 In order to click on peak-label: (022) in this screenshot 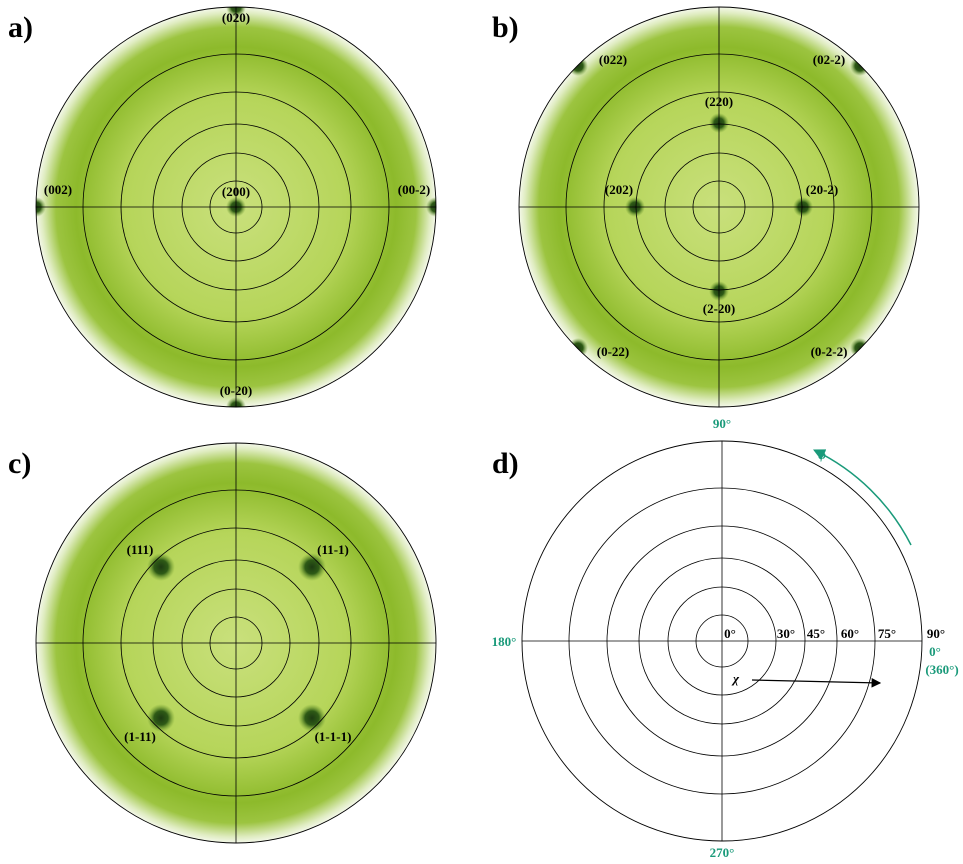, I will do `click(613, 59)`.